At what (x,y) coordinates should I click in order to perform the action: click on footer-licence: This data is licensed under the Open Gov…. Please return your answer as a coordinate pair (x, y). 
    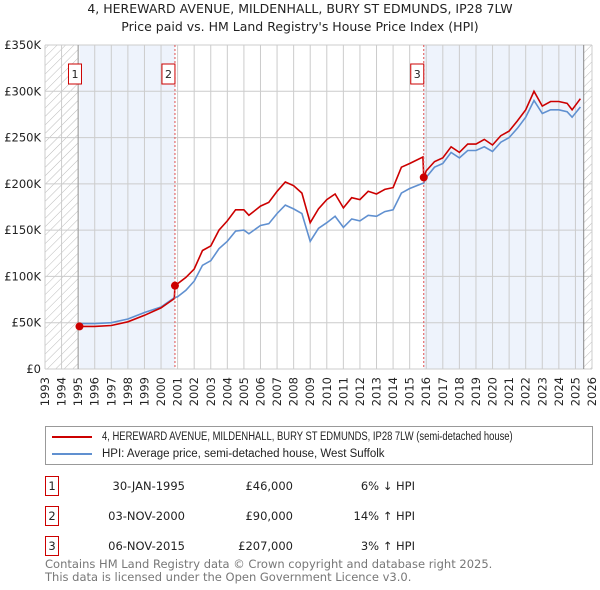
    Looking at the image, I should click on (228, 577).